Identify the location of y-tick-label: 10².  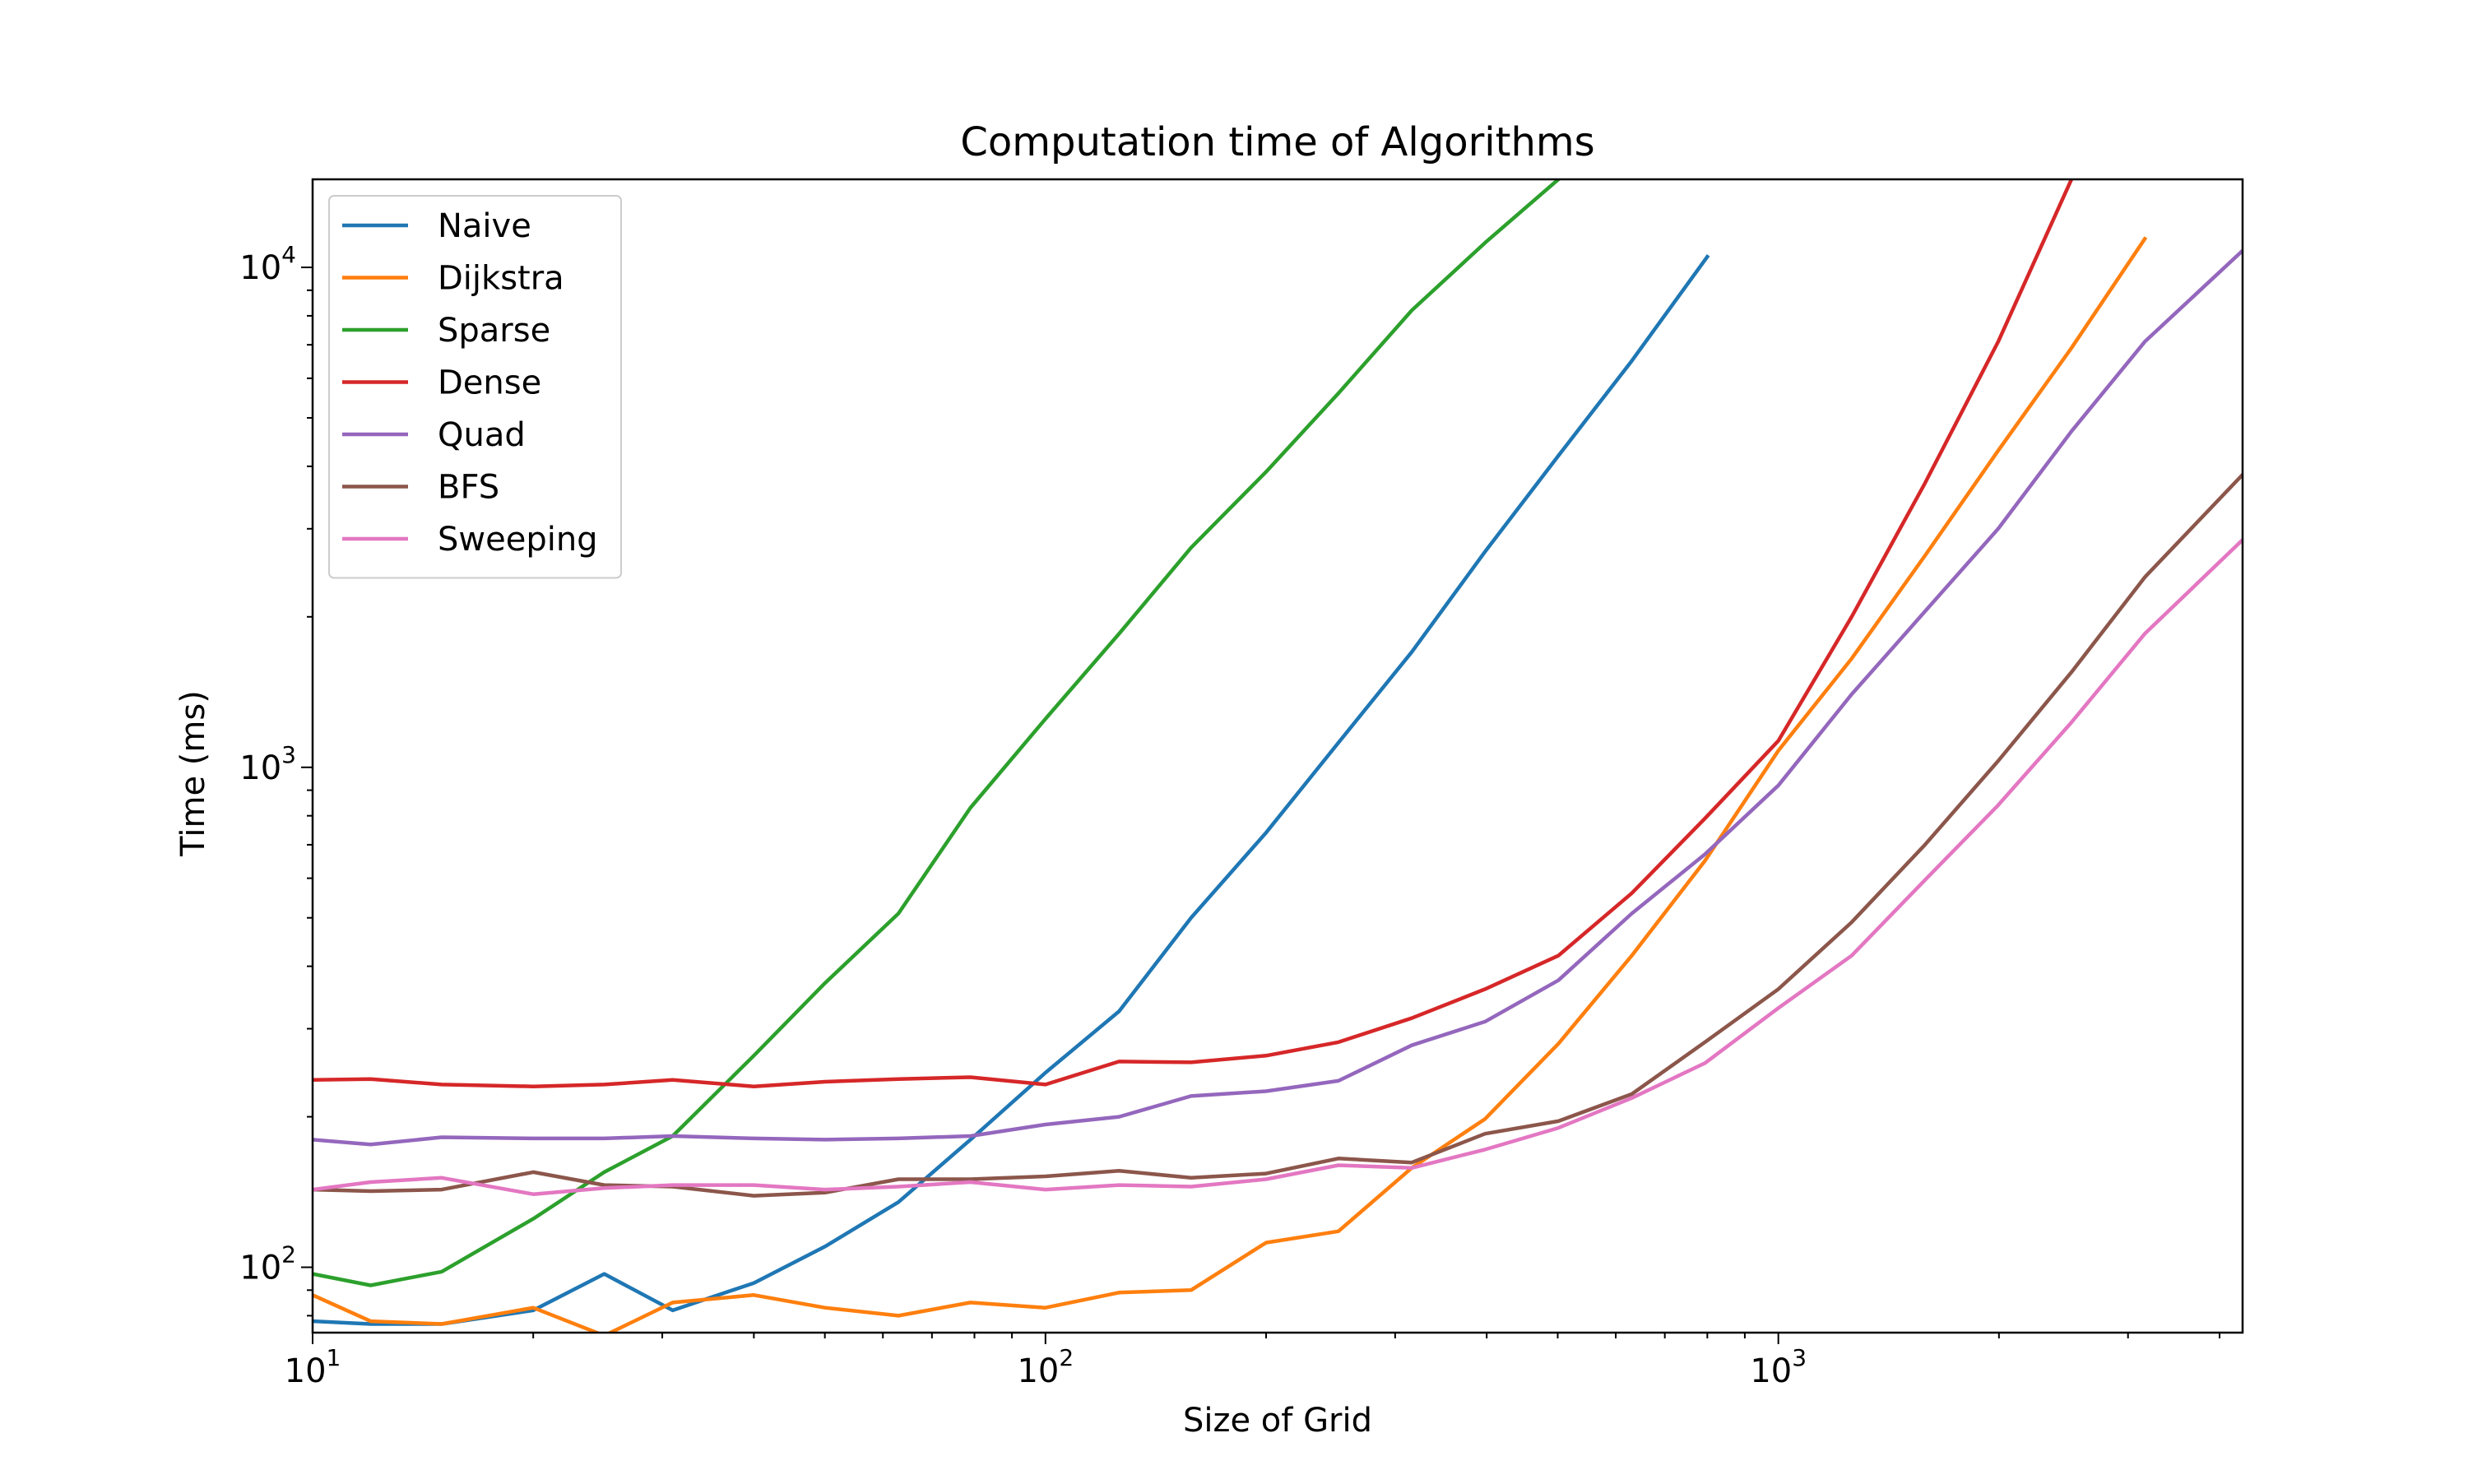
(267, 1264).